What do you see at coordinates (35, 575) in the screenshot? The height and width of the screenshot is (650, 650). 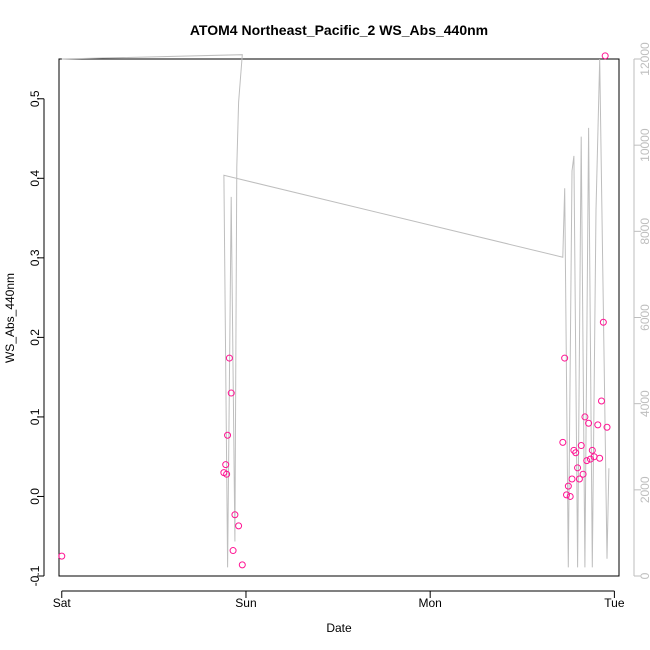 I see `y-tick-label: -0.1` at bounding box center [35, 575].